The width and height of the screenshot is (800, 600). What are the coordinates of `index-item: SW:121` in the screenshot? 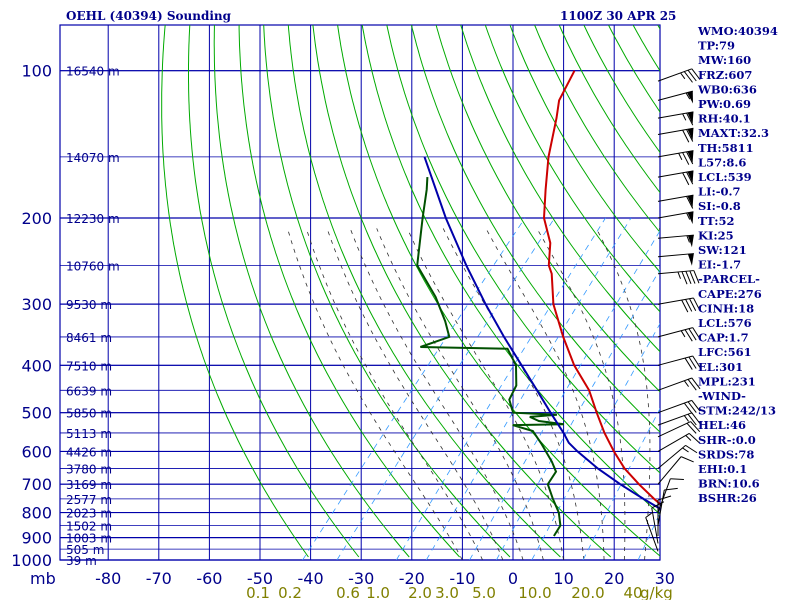 It's located at (722, 250).